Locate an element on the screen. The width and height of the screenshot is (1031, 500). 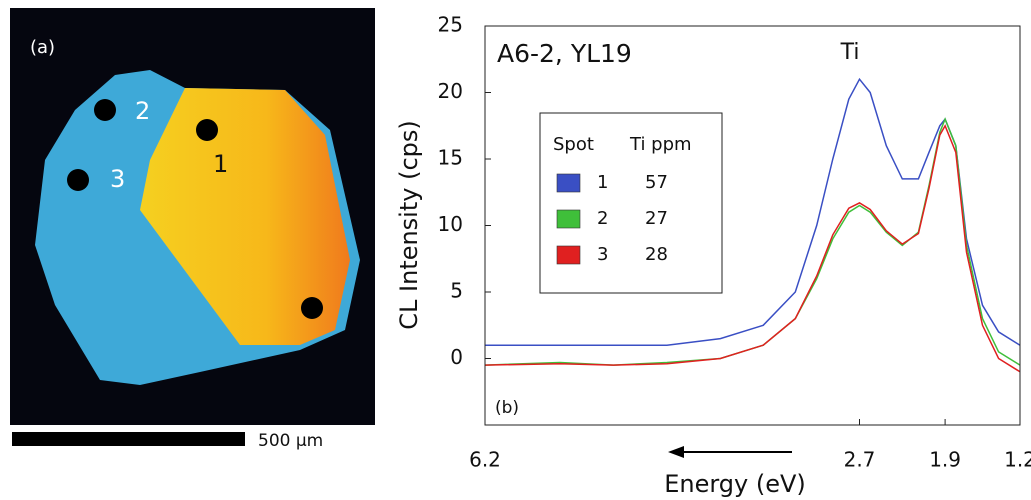
legend-ppm: 27 is located at coordinates (656, 218).